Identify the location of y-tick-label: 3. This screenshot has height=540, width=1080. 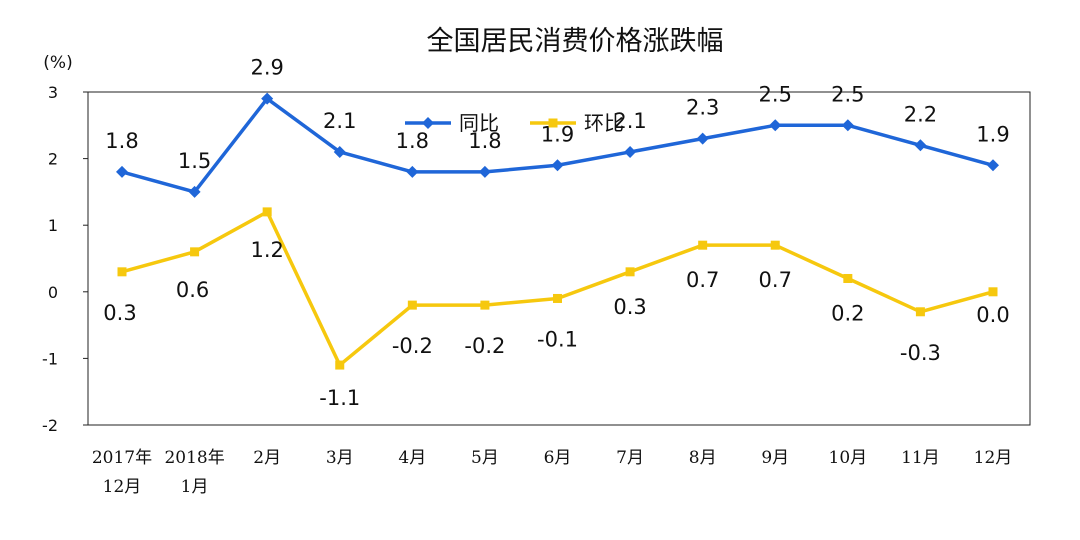
(53, 92).